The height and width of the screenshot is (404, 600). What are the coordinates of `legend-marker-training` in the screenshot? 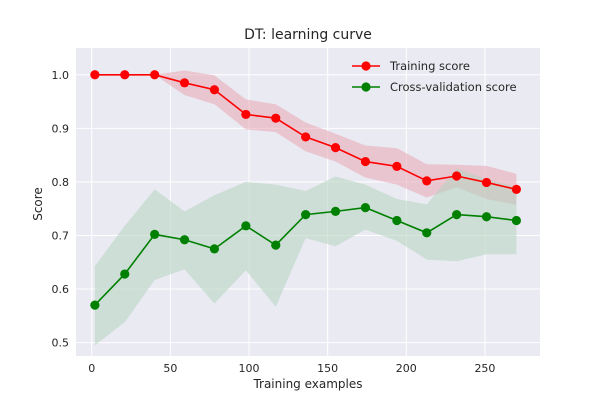 It's located at (366, 66).